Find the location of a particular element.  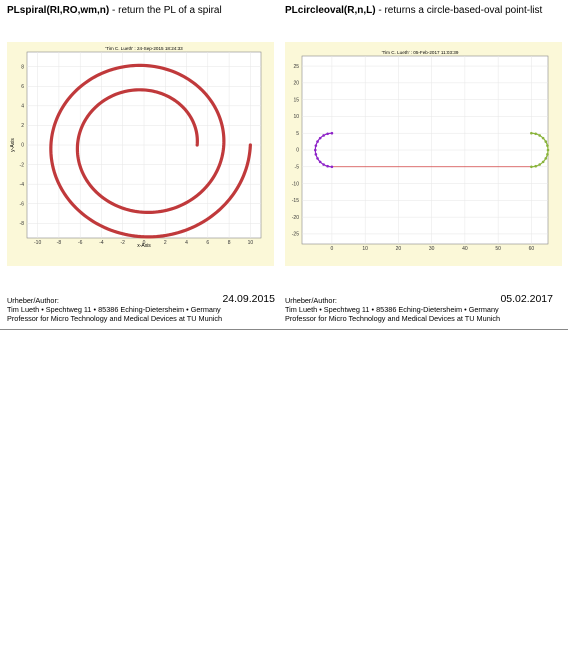

plot-title: 'Tim C. Lueth' : 05-Feb-2017 11:03:39 is located at coordinates (420, 52).